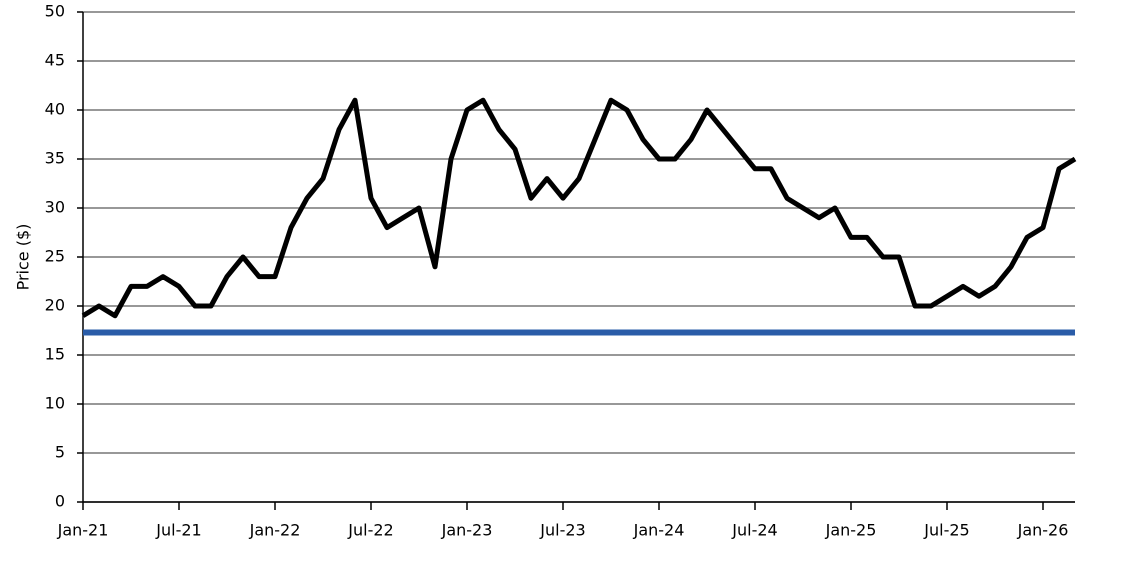 Image resolution: width=1146 pixels, height=573 pixels. I want to click on x-tick-label: Jul-23, so click(562, 530).